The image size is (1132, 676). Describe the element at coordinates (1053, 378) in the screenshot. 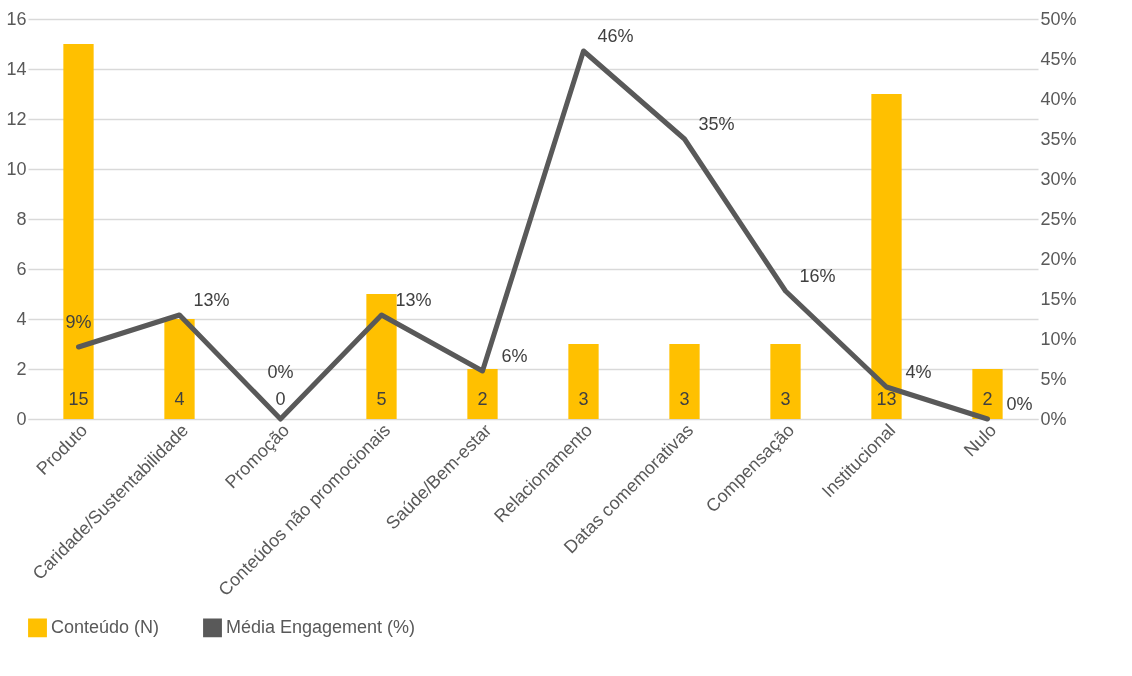

I see `y2-tick-label: 5%` at that location.